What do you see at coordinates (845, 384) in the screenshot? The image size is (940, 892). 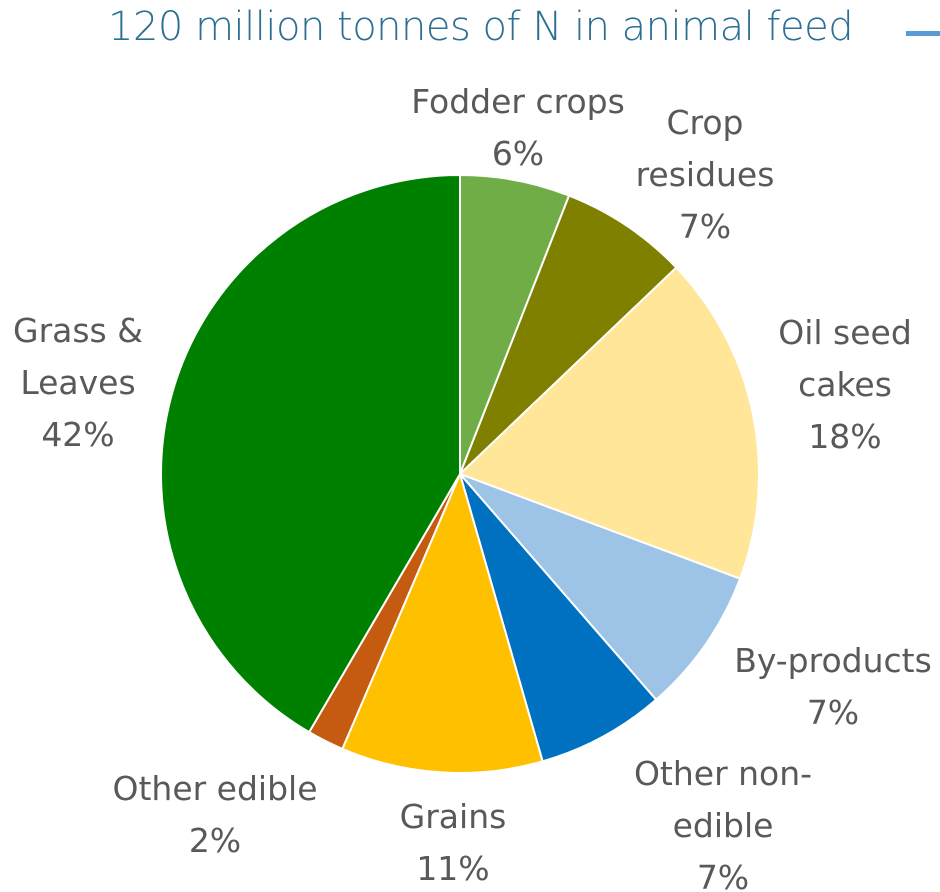 I see `label-oil-seed-cakes: Oil seed cakes 18%` at bounding box center [845, 384].